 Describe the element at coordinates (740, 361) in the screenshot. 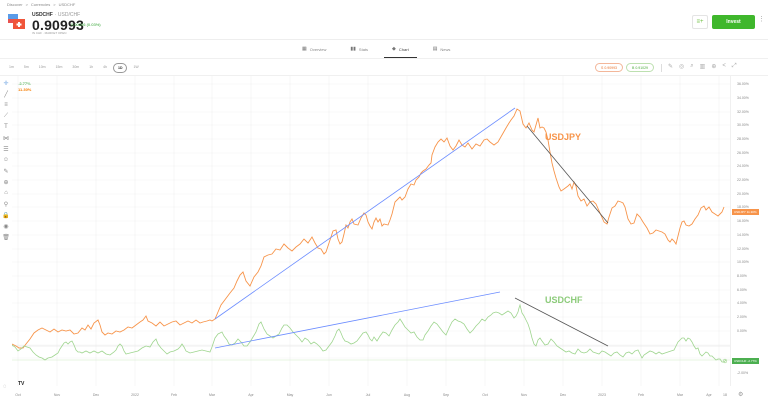

I see `tag-label: USDCHF` at that location.